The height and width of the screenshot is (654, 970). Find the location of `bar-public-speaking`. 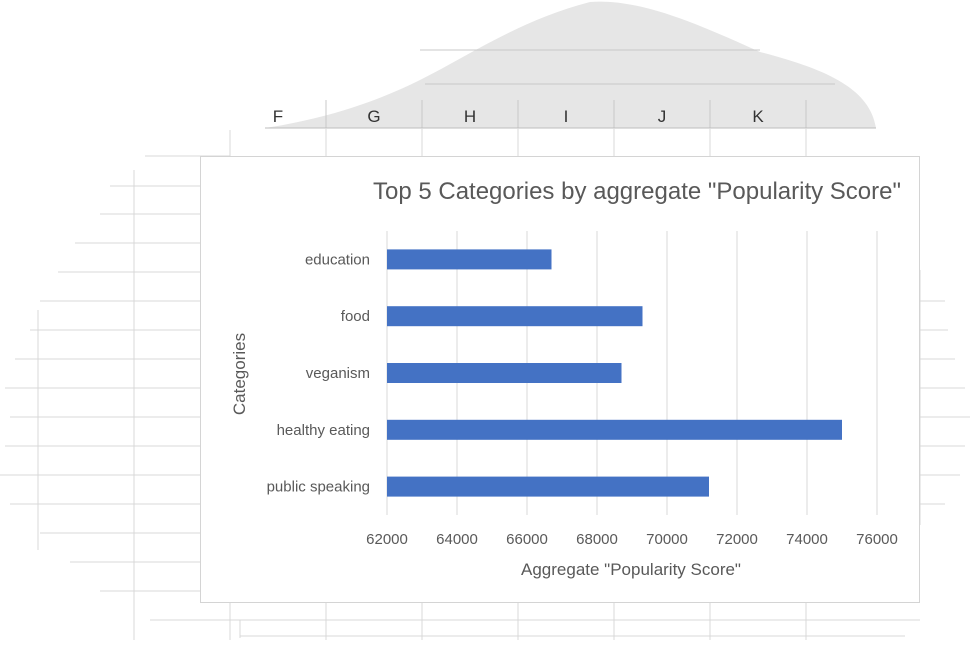

bar-public-speaking is located at coordinates (548, 486).